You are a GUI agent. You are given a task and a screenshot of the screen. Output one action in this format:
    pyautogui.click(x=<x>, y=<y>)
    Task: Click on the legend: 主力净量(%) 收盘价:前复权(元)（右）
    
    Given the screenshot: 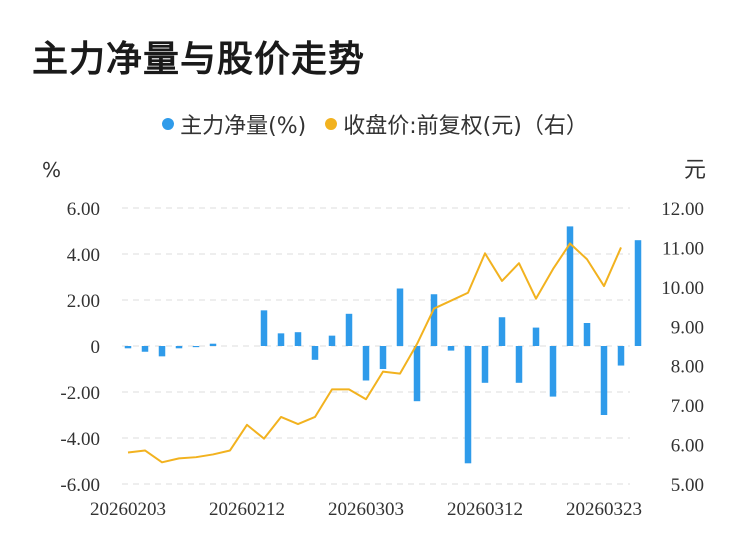 What is the action you would take?
    pyautogui.click(x=375, y=124)
    